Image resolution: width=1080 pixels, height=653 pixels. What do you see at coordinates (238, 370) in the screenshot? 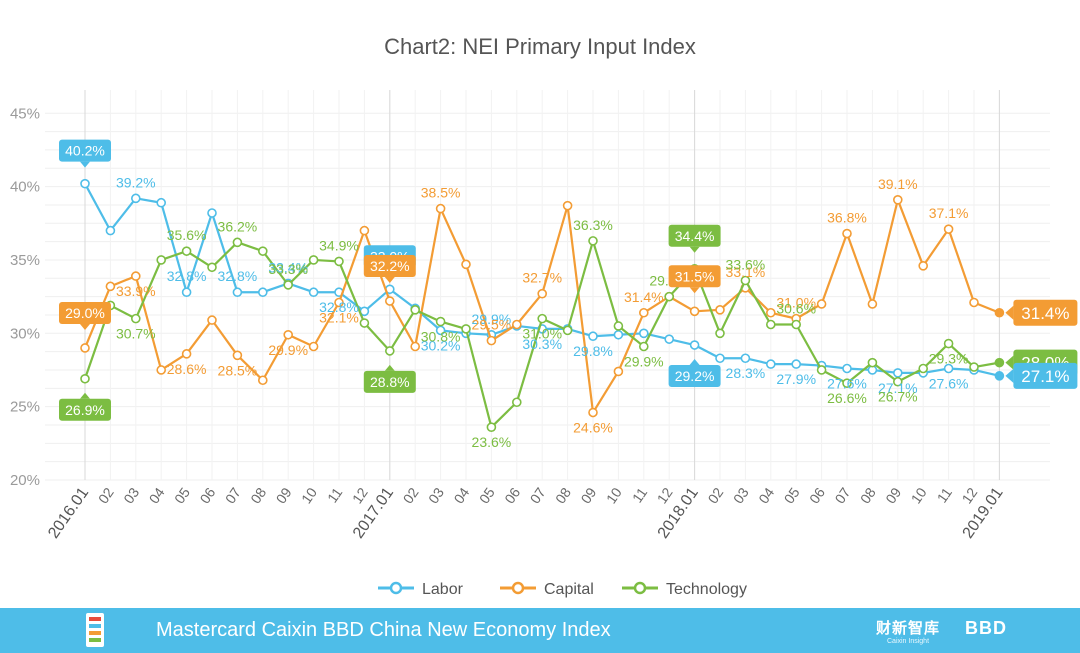
I see `data-label-capital: 28.5%` at bounding box center [238, 370].